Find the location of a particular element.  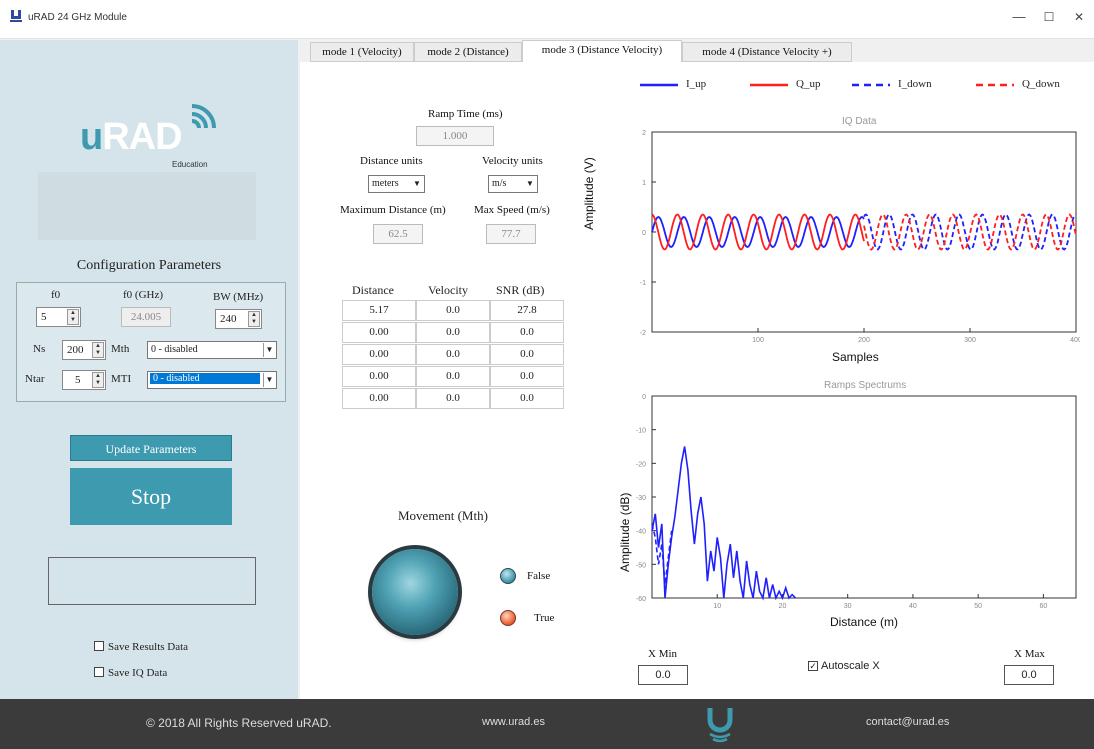

window-title: uRAD 24 GHz Module is located at coordinates (77, 17).